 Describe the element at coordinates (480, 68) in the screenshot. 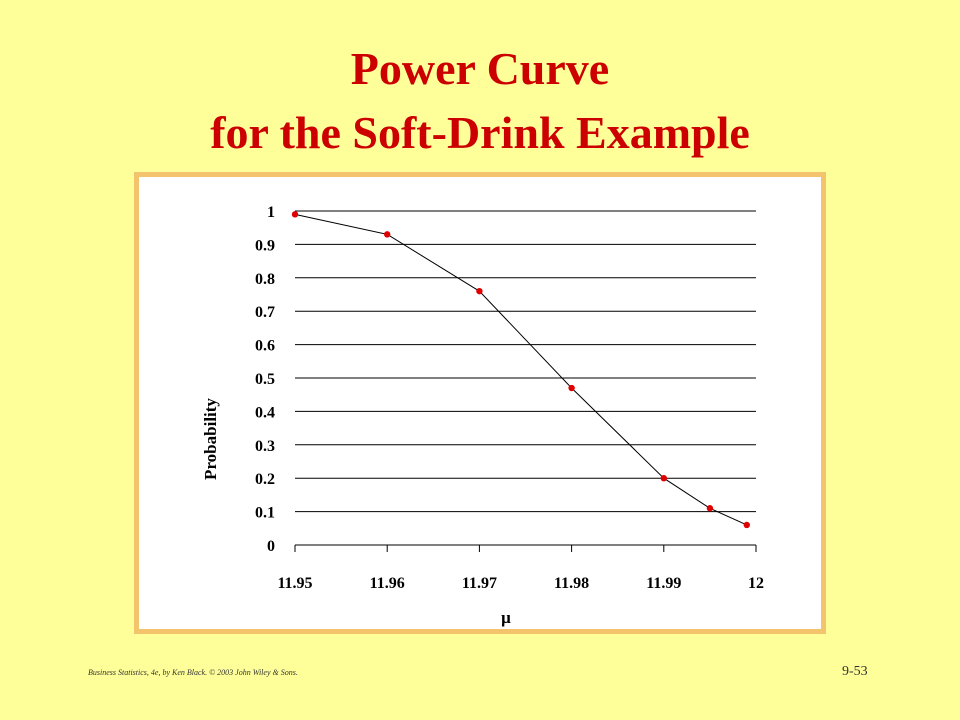

I see `slide-title-line1: Power Curve` at that location.